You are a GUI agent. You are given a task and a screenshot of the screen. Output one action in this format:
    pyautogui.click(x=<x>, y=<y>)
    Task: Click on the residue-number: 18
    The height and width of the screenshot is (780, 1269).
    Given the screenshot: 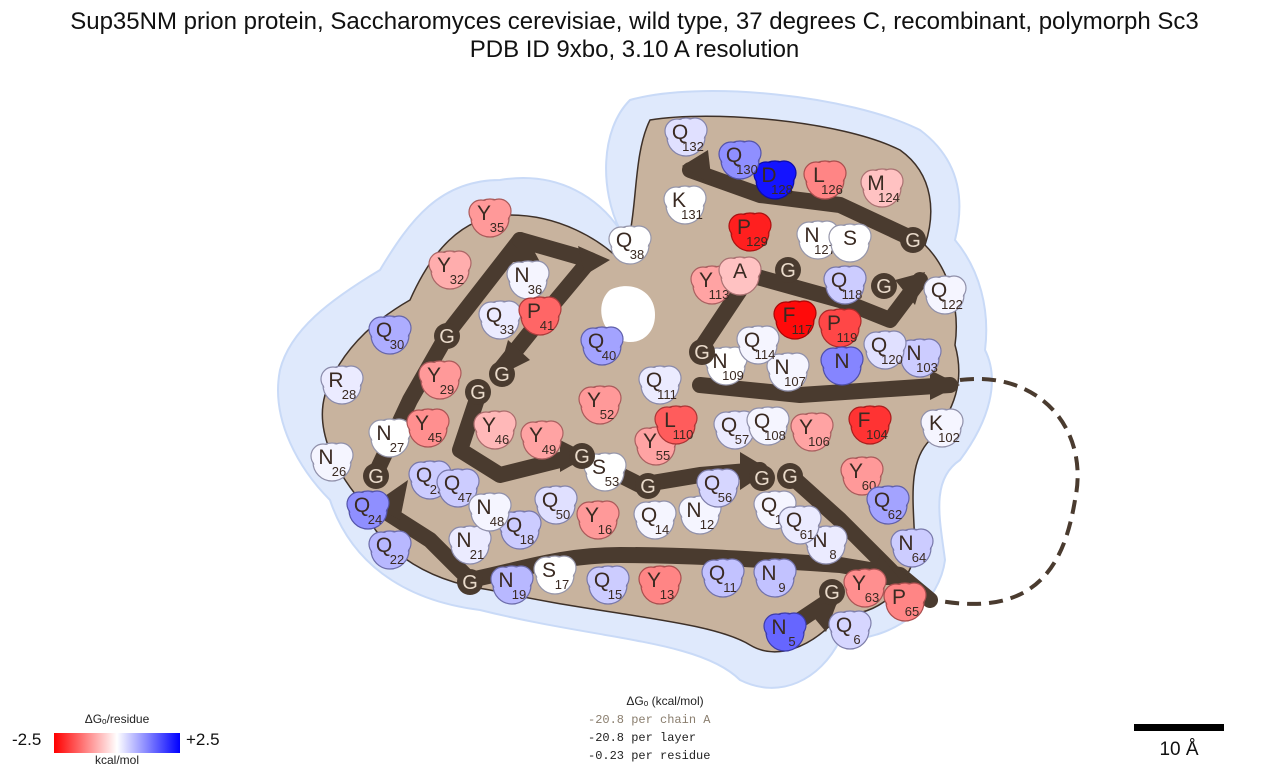 What is the action you would take?
    pyautogui.click(x=527, y=539)
    